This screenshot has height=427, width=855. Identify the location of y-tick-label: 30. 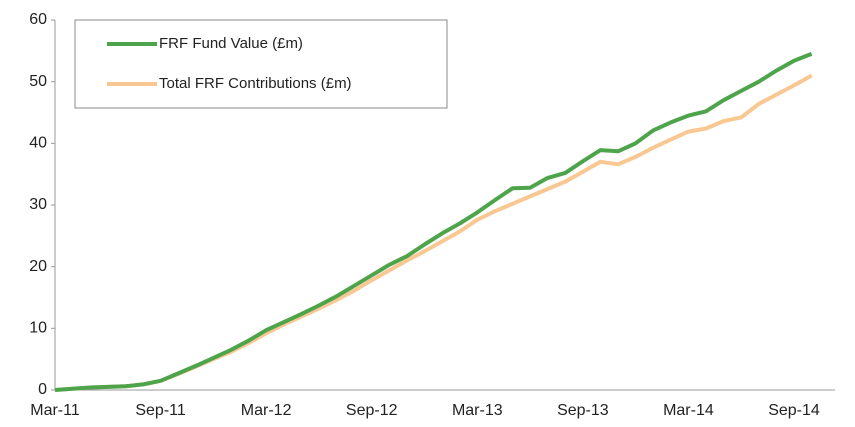
(38, 204).